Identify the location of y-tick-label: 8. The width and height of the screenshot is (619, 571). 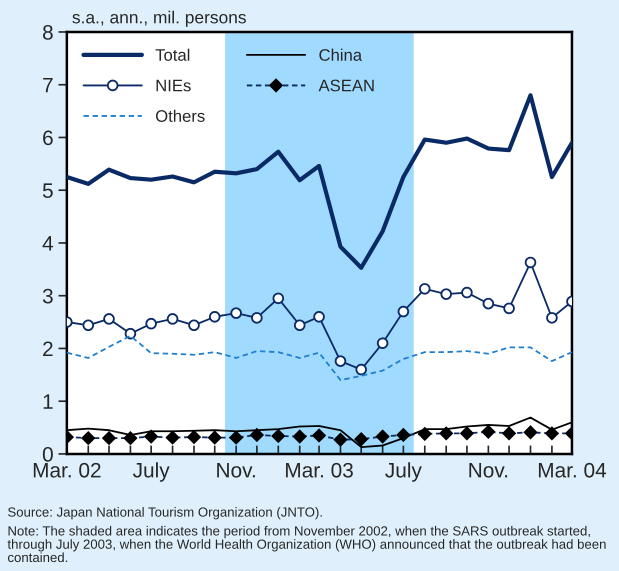
(47, 32).